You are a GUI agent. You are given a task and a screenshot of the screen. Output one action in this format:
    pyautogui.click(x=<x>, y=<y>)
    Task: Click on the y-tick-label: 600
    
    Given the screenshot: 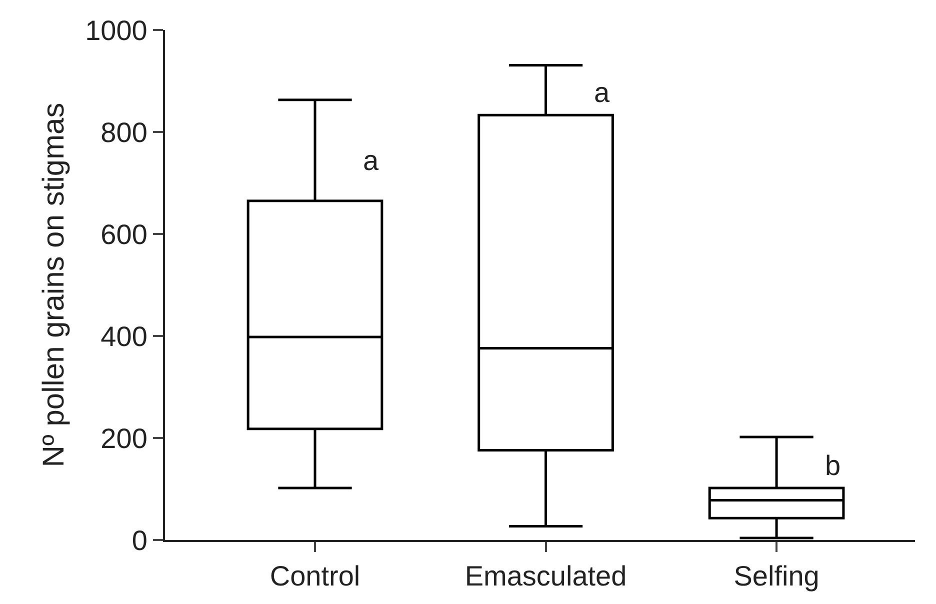 What is the action you would take?
    pyautogui.click(x=124, y=234)
    